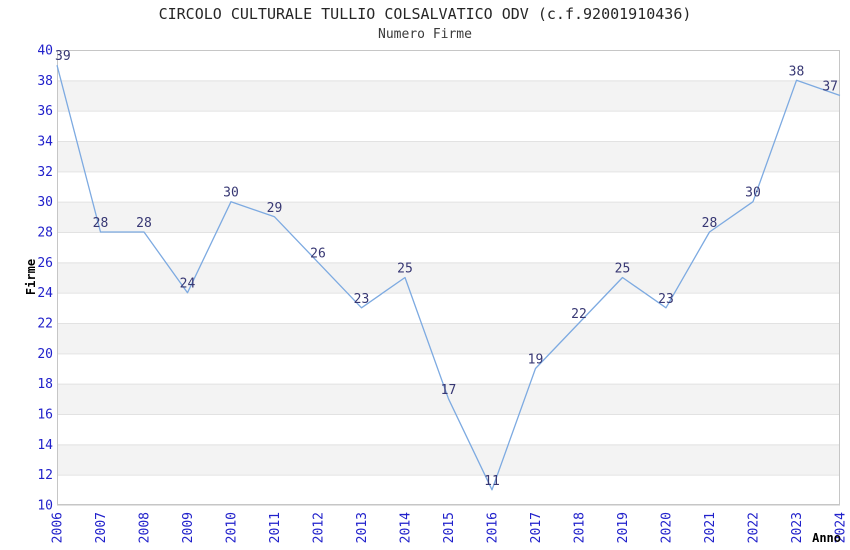 This screenshot has width=850, height=550. What do you see at coordinates (318, 253) in the screenshot?
I see `data-point-label: 26` at bounding box center [318, 253].